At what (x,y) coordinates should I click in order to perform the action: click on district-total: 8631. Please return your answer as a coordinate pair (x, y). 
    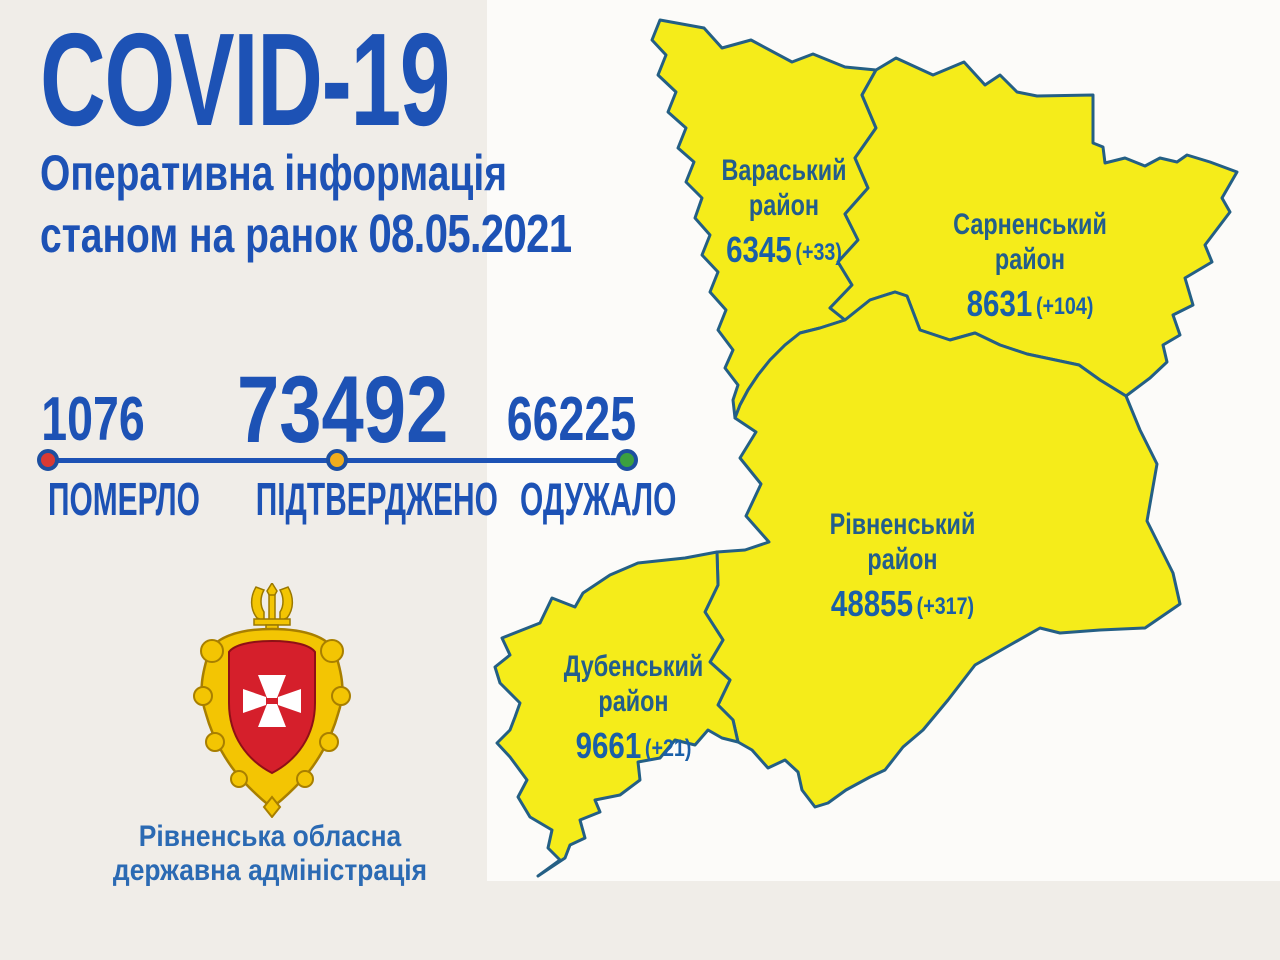
    Looking at the image, I should click on (999, 303).